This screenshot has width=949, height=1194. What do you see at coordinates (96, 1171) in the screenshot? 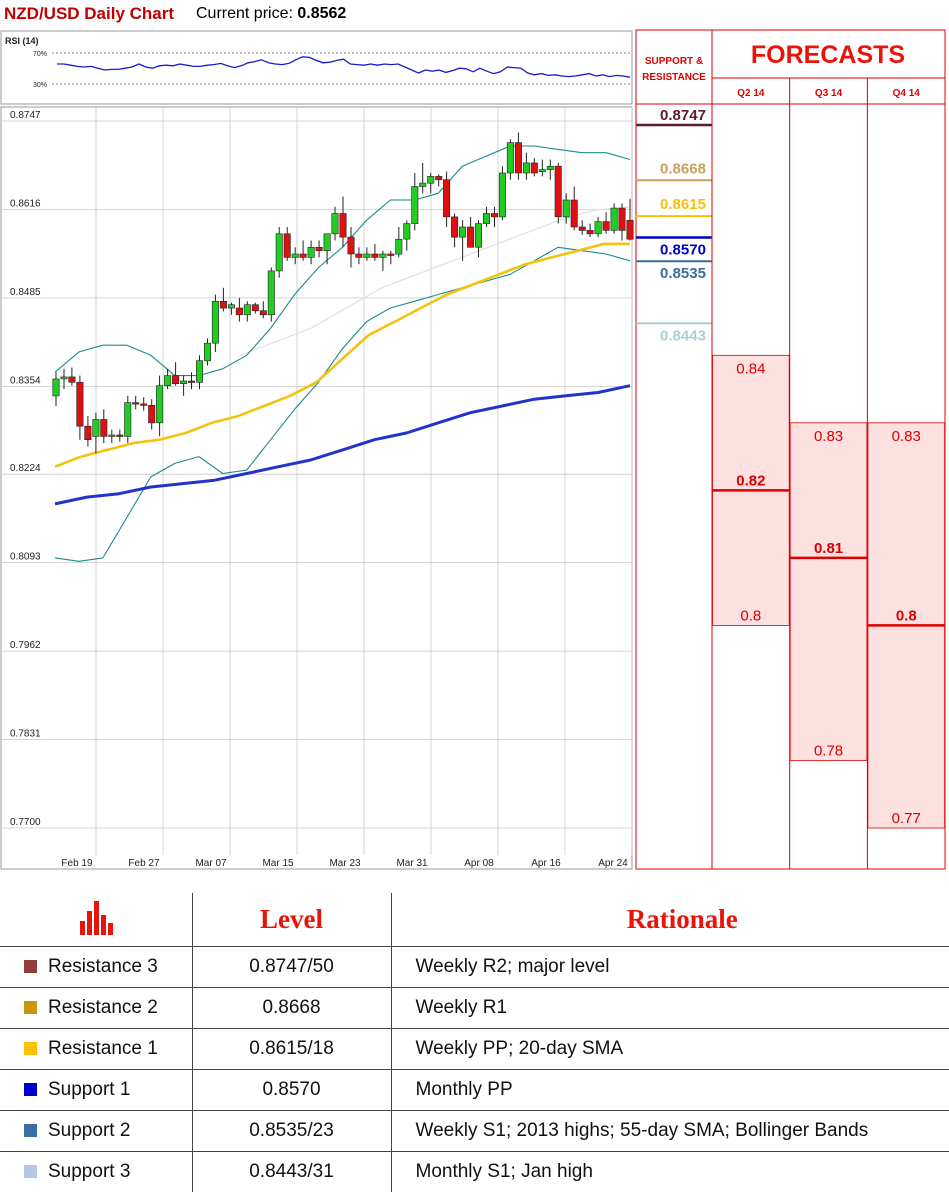
I see `row-name-cell: Support 3` at bounding box center [96, 1171].